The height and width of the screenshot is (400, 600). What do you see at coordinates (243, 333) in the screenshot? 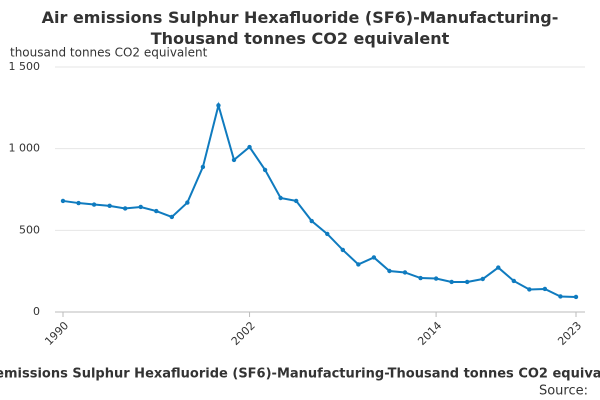
I see `x-tick-label: 2002` at bounding box center [243, 333].